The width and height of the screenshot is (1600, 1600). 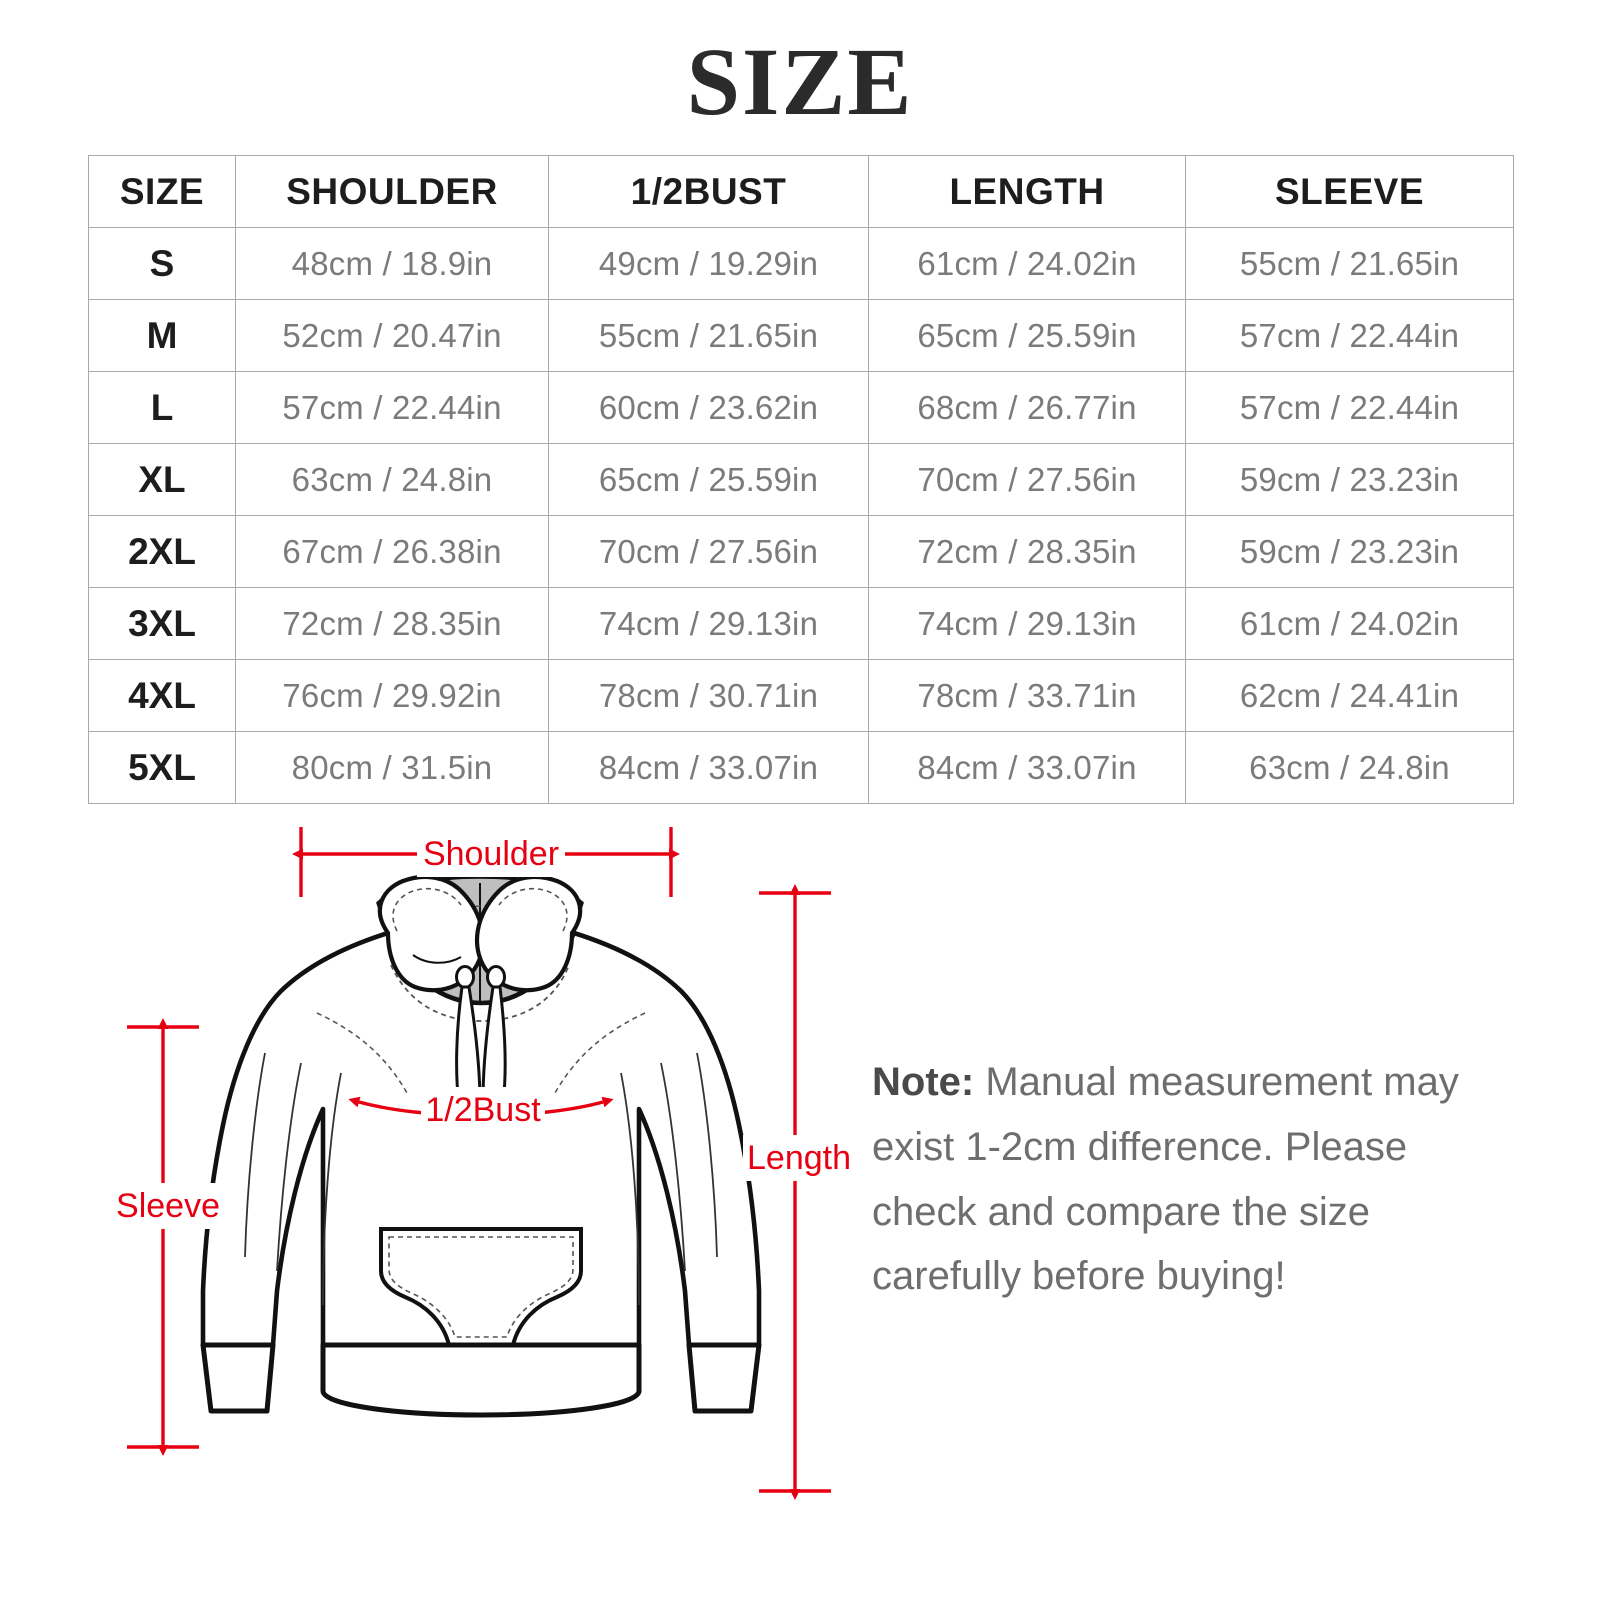 What do you see at coordinates (392, 407) in the screenshot?
I see `cell-shoulder: 57cm / 22.44in` at bounding box center [392, 407].